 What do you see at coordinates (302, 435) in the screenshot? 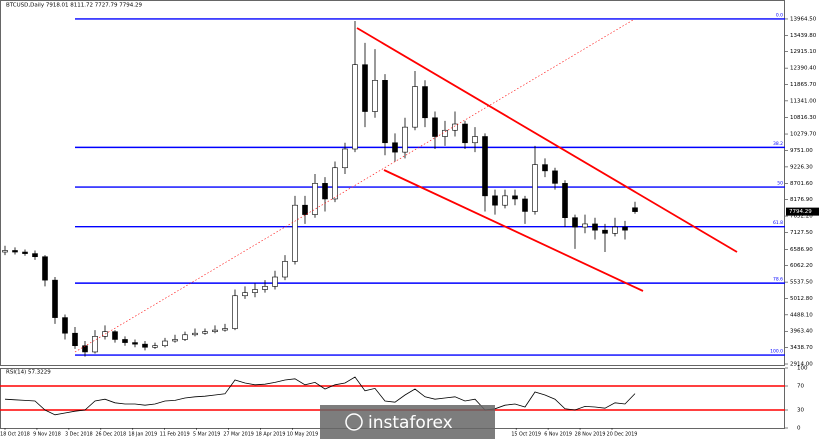
I see `x-tick-label: 10 May 2019` at bounding box center [302, 435].